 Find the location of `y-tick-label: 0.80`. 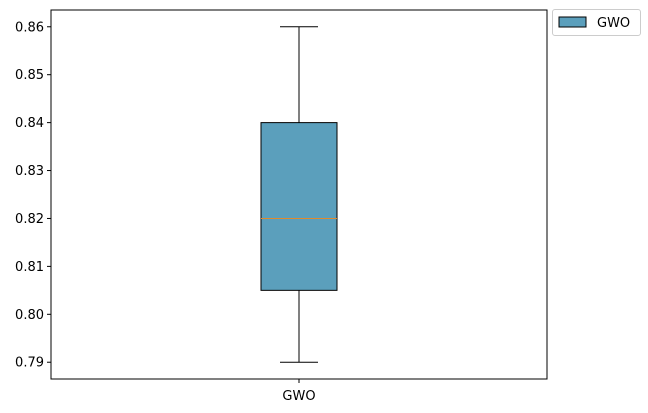

y-tick-label: 0.80 is located at coordinates (29, 315).